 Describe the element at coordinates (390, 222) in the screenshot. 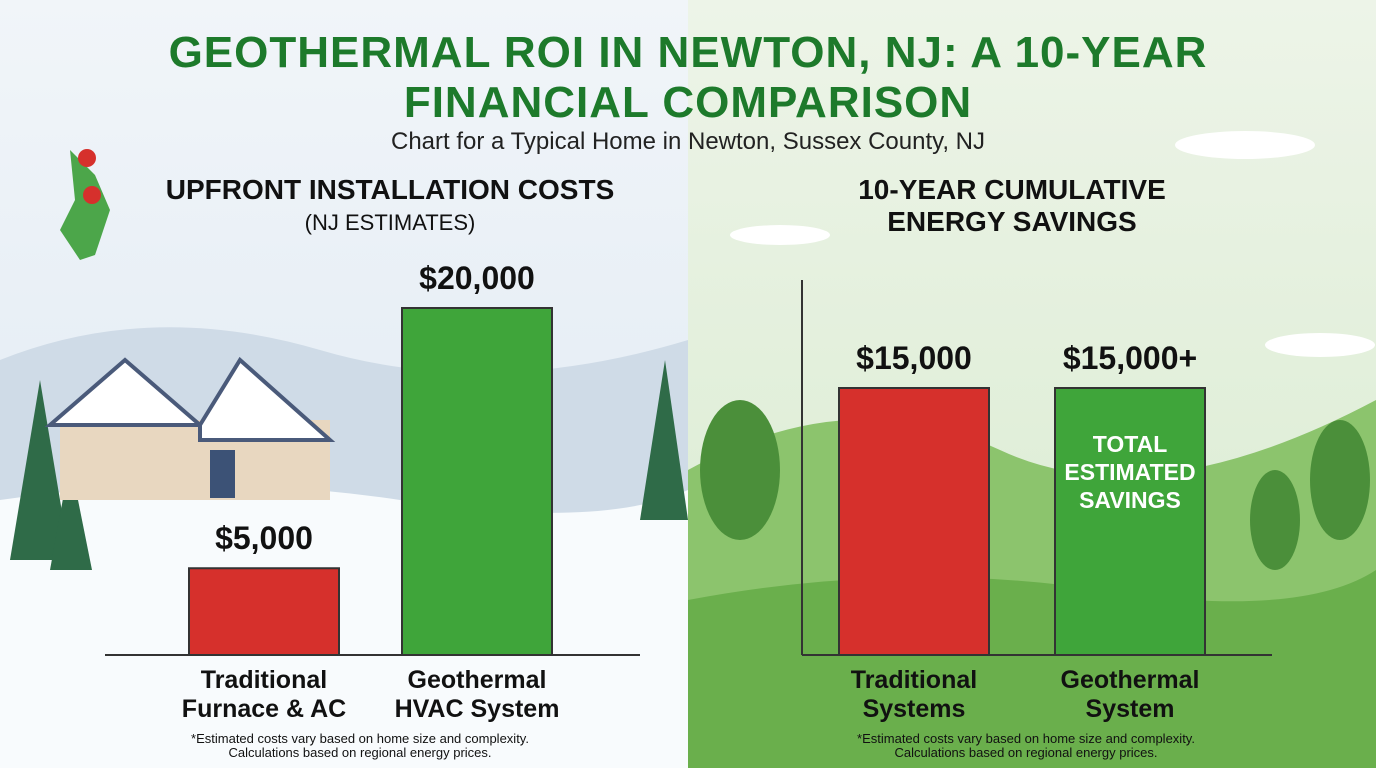

I see `chart-subtitle: (NJ ESTIMATES)` at that location.